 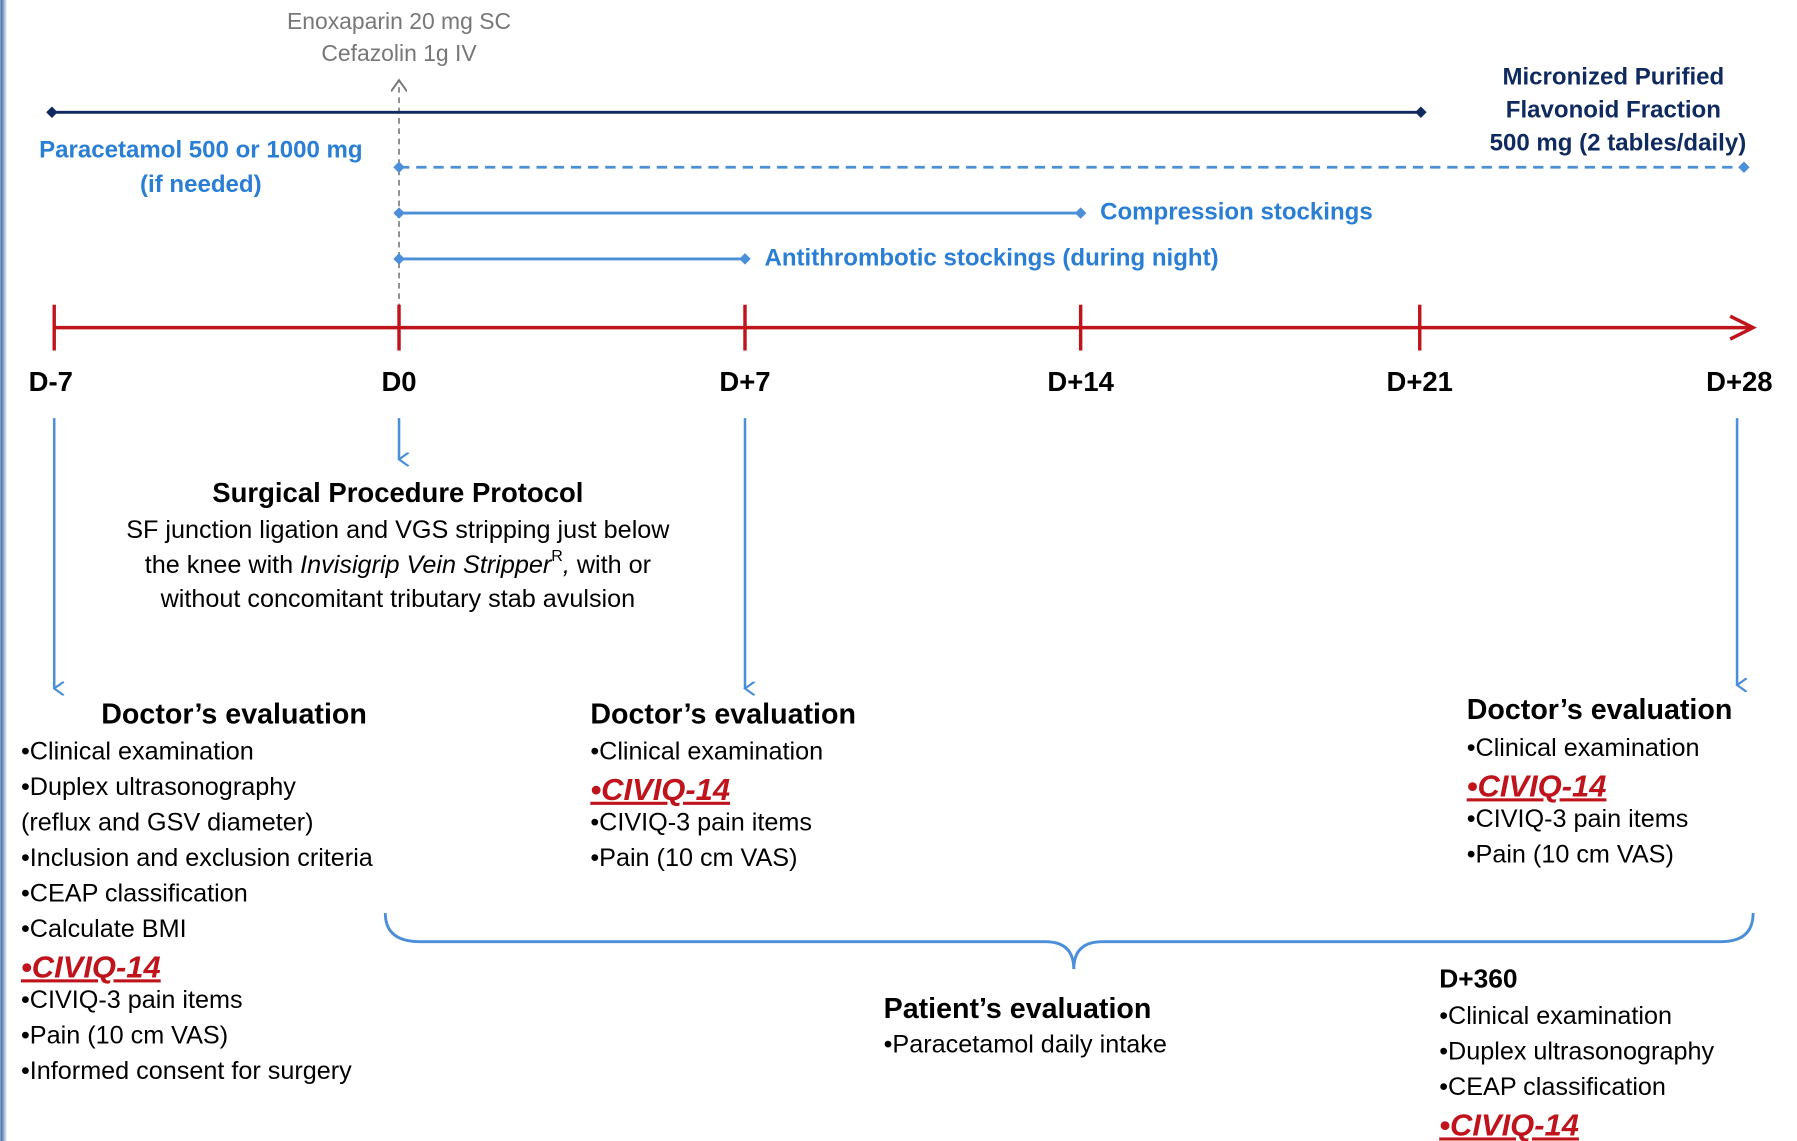 What do you see at coordinates (399, 53) in the screenshot?
I see `note: Cefazolin 1g IV` at bounding box center [399, 53].